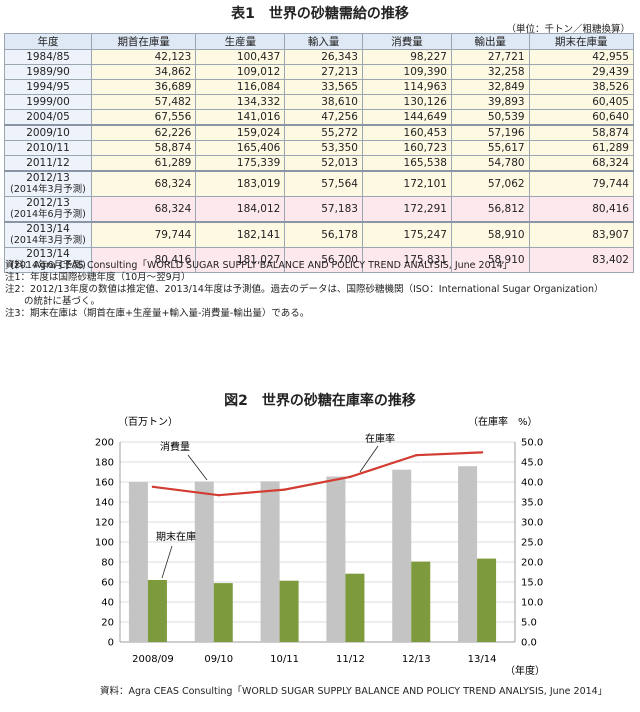  Describe the element at coordinates (490, 183) in the screenshot. I see `table-cell: 57,062` at that location.